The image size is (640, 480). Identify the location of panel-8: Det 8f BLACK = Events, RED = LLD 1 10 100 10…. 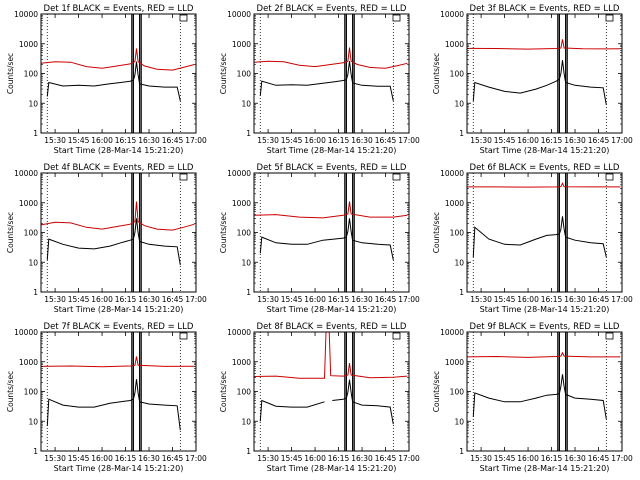
(319, 397).